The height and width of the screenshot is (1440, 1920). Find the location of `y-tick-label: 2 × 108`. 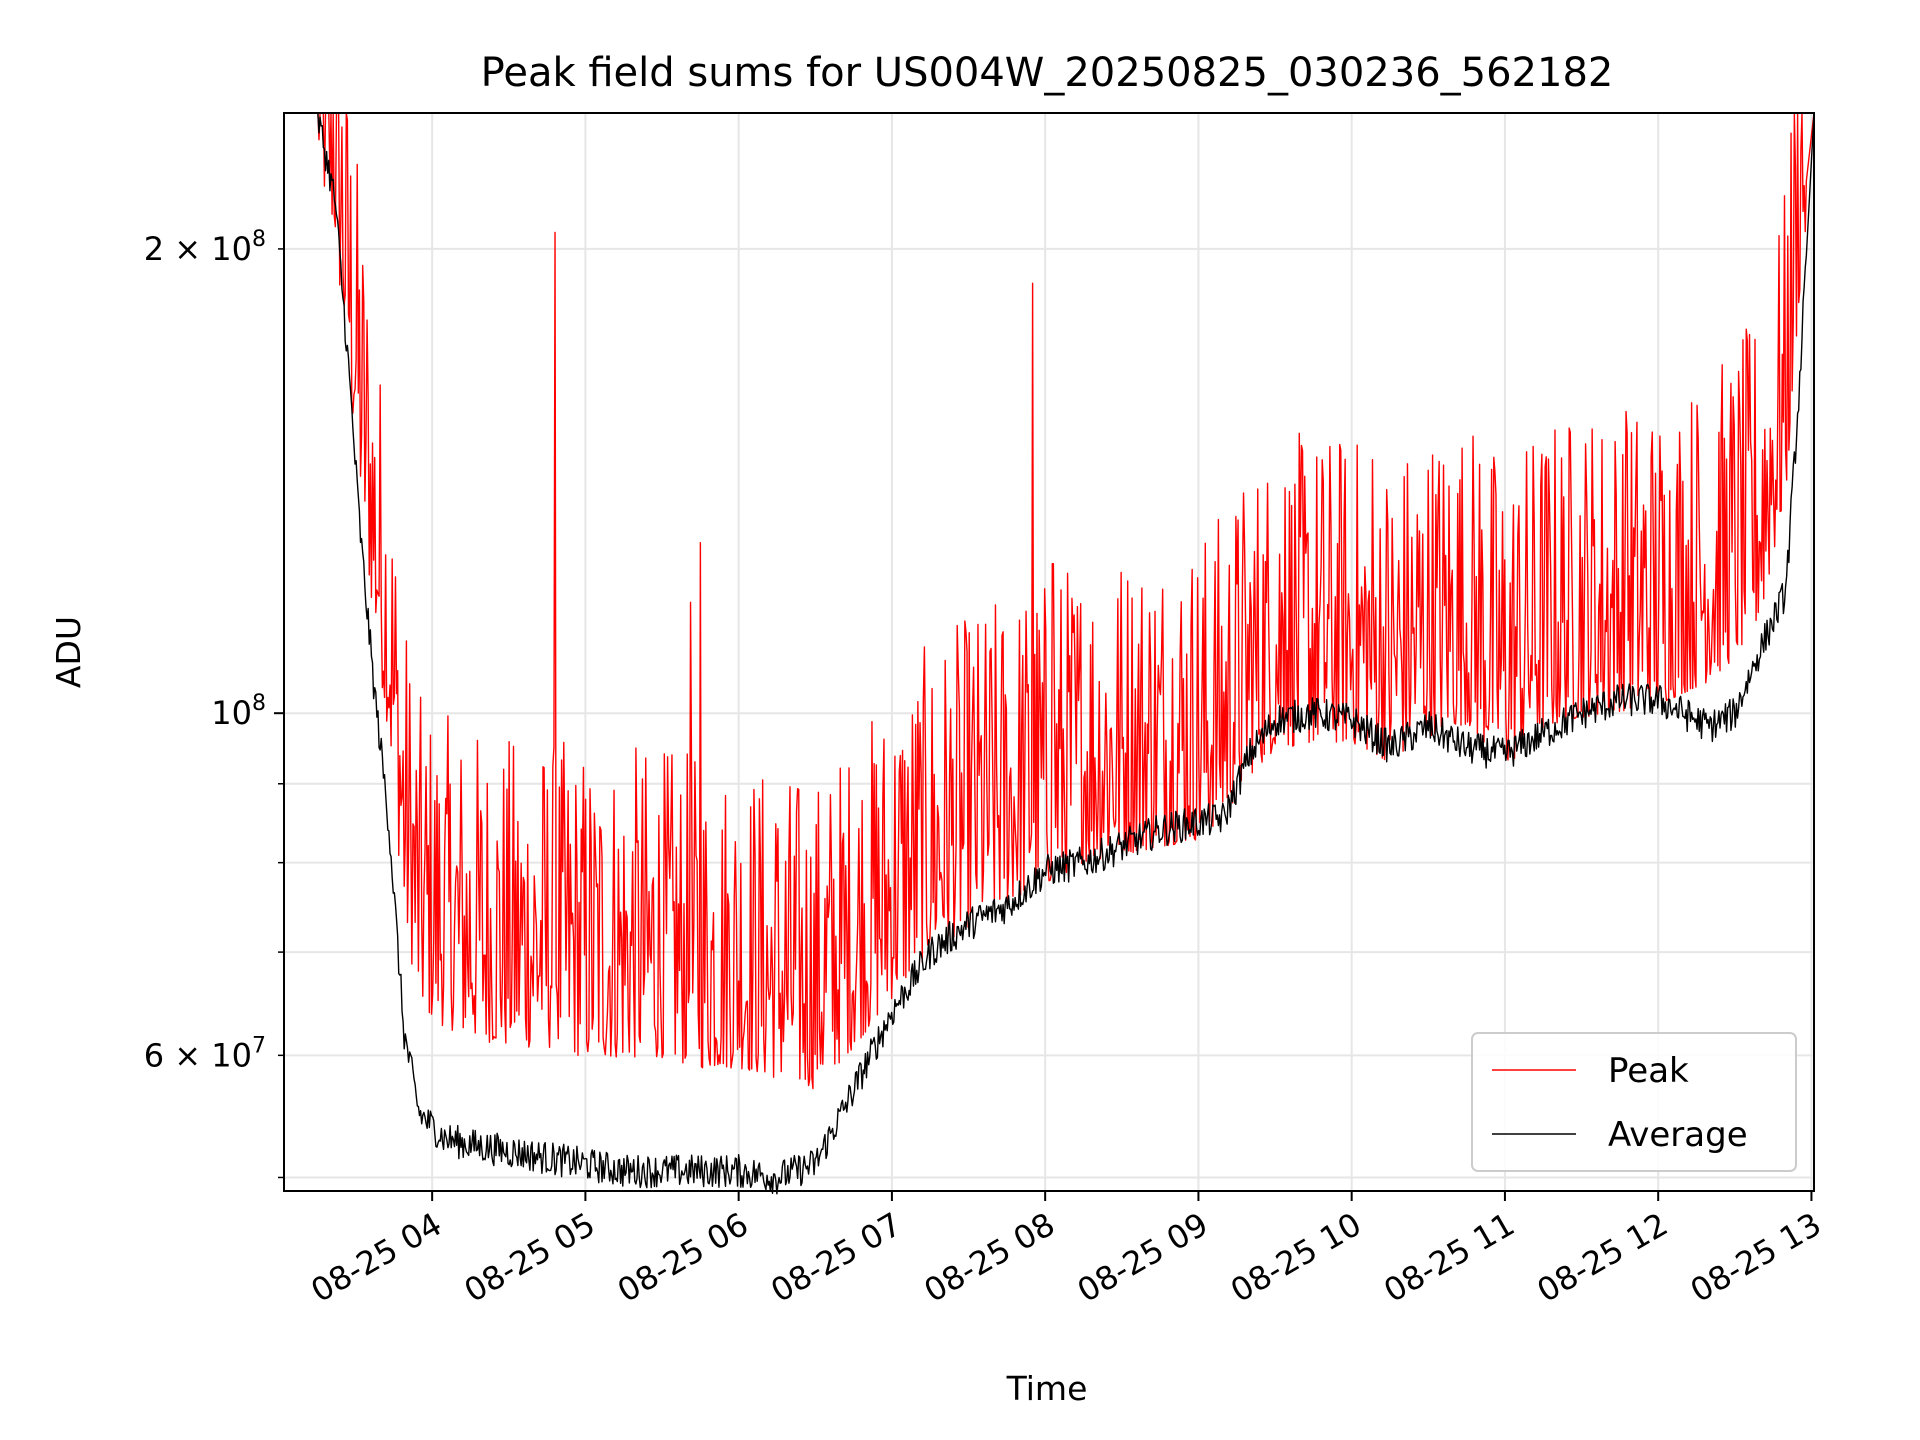

y-tick-label: 2 × 108 is located at coordinates (205, 247).